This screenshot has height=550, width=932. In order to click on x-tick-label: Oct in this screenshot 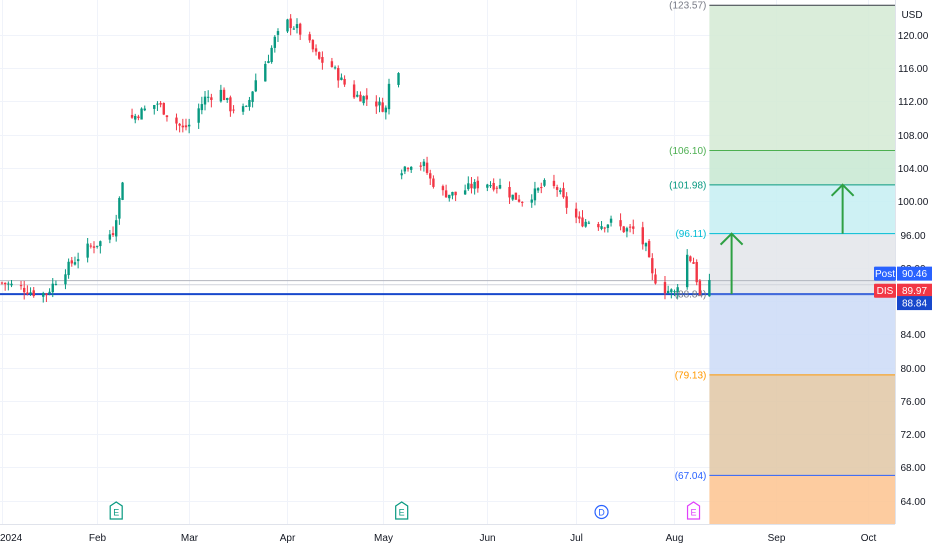, I will do `click(869, 538)`.